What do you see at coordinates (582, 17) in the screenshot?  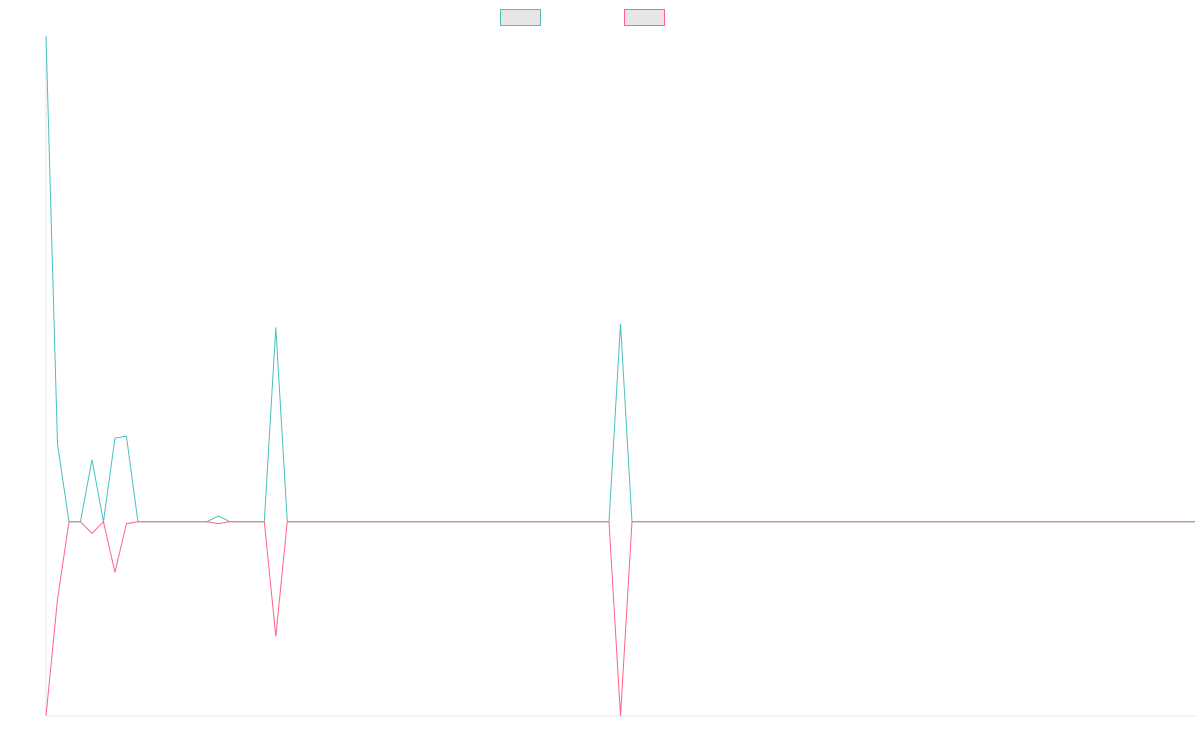 I see `legend` at bounding box center [582, 17].